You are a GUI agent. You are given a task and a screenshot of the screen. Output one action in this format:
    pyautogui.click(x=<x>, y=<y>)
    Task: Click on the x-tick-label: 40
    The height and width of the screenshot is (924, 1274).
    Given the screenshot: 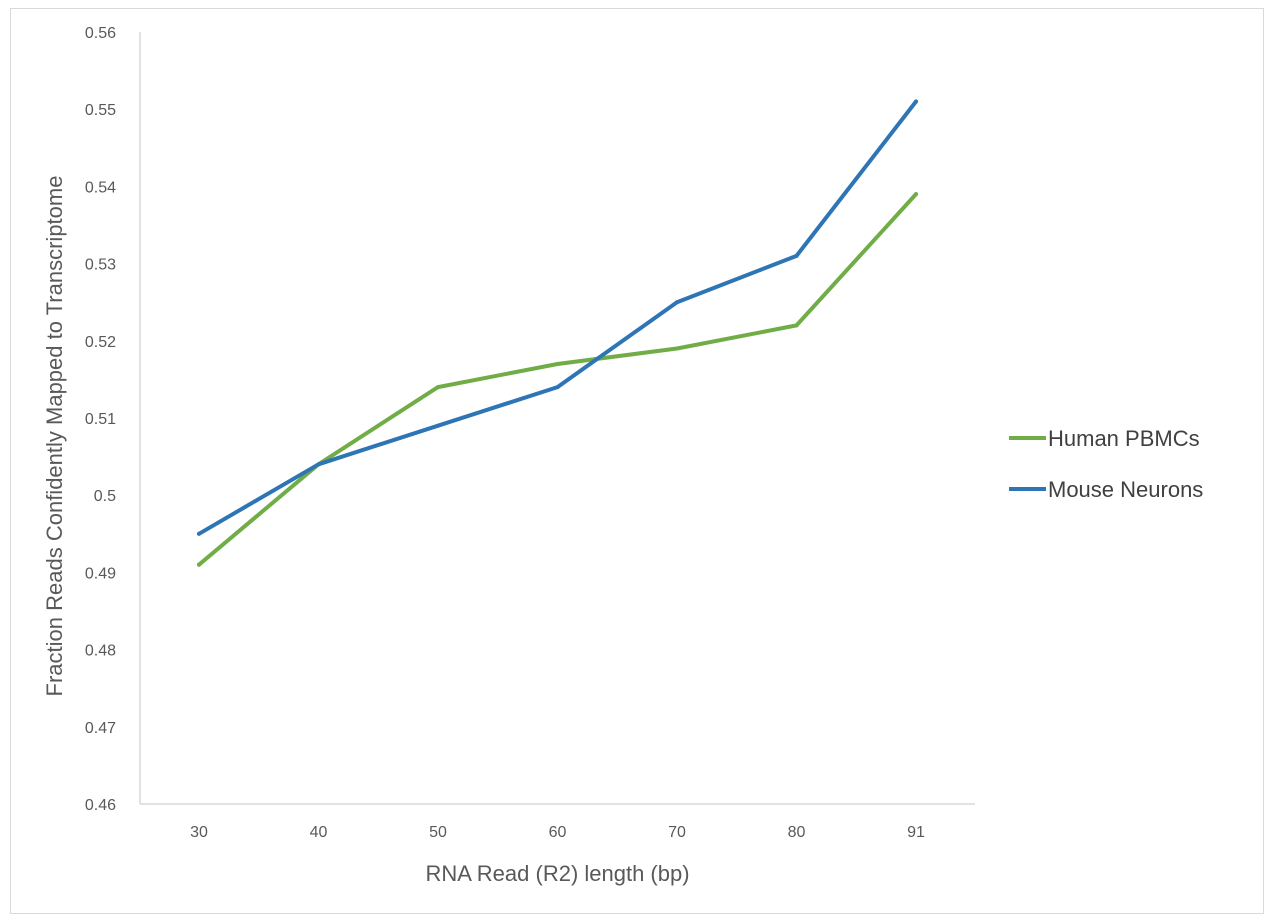 What is the action you would take?
    pyautogui.click(x=319, y=832)
    